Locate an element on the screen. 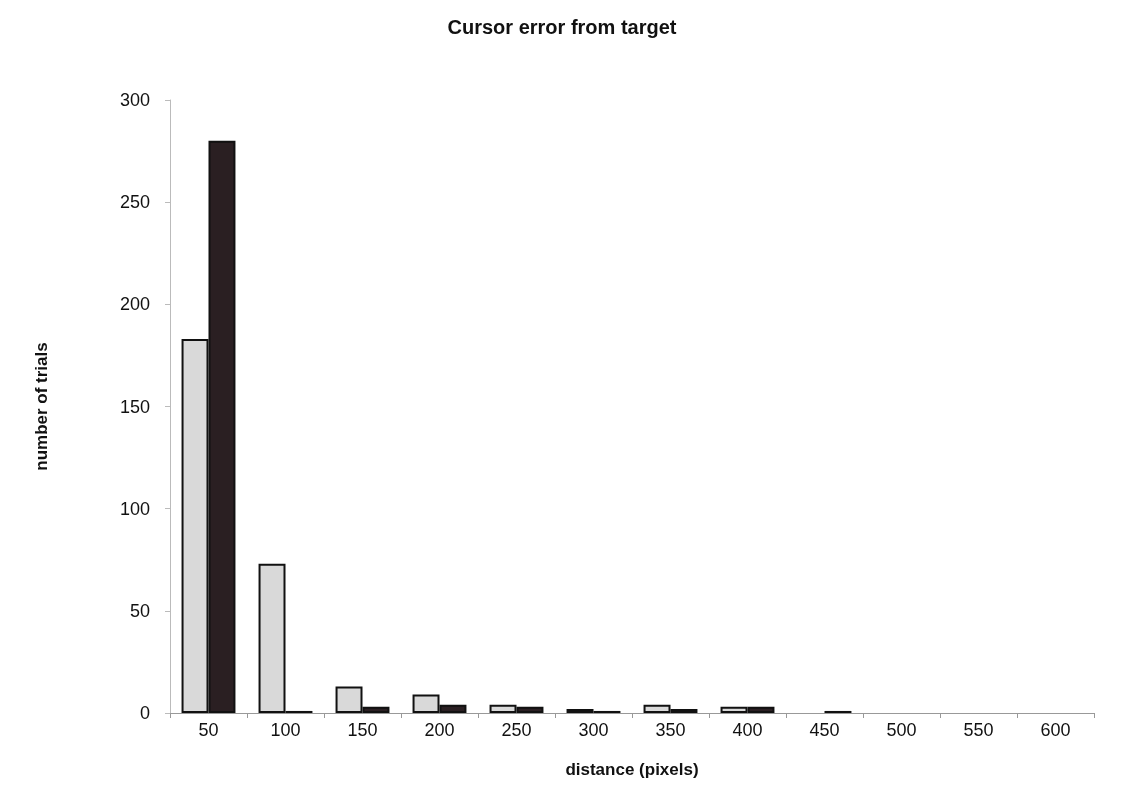  x-tick-label: 50 is located at coordinates (208, 730).